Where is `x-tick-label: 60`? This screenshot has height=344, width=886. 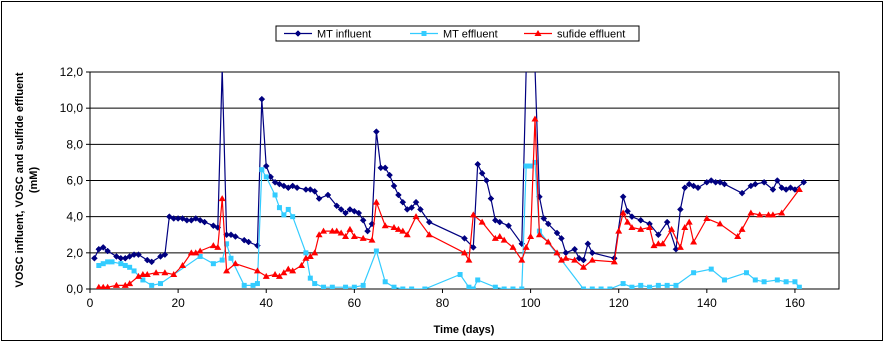
x-tick-label: 60 is located at coordinates (355, 303).